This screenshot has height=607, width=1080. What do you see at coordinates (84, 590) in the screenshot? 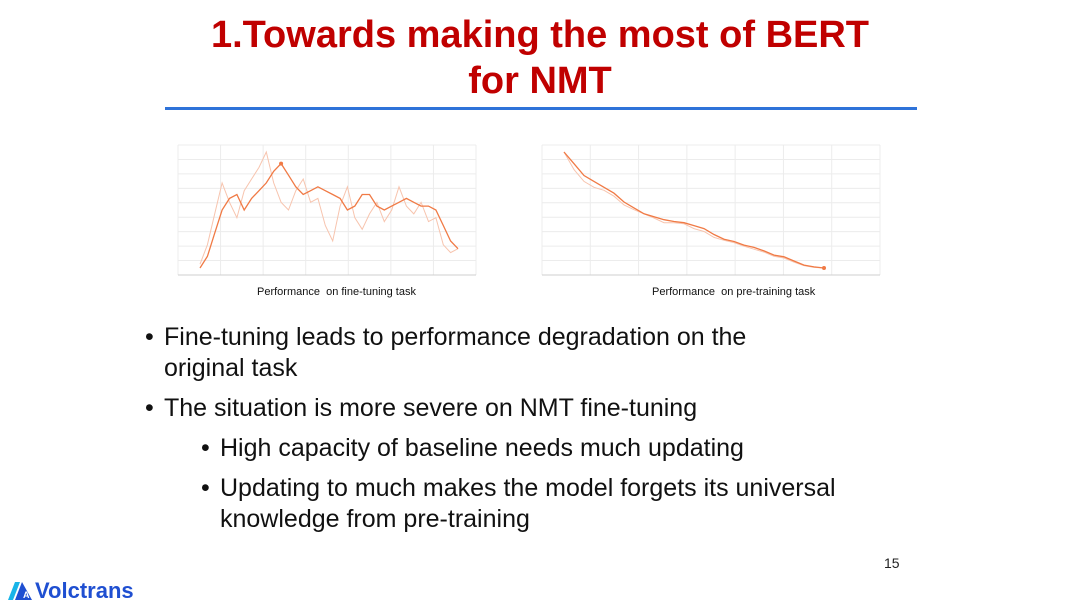
I see `logo-text: Volctrans` at bounding box center [84, 590].